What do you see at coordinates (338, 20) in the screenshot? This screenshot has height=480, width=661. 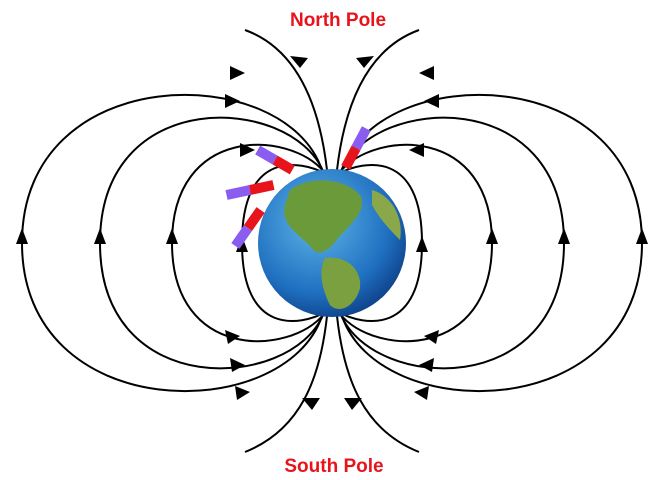 I see `north-pole-label: North Pole` at bounding box center [338, 20].